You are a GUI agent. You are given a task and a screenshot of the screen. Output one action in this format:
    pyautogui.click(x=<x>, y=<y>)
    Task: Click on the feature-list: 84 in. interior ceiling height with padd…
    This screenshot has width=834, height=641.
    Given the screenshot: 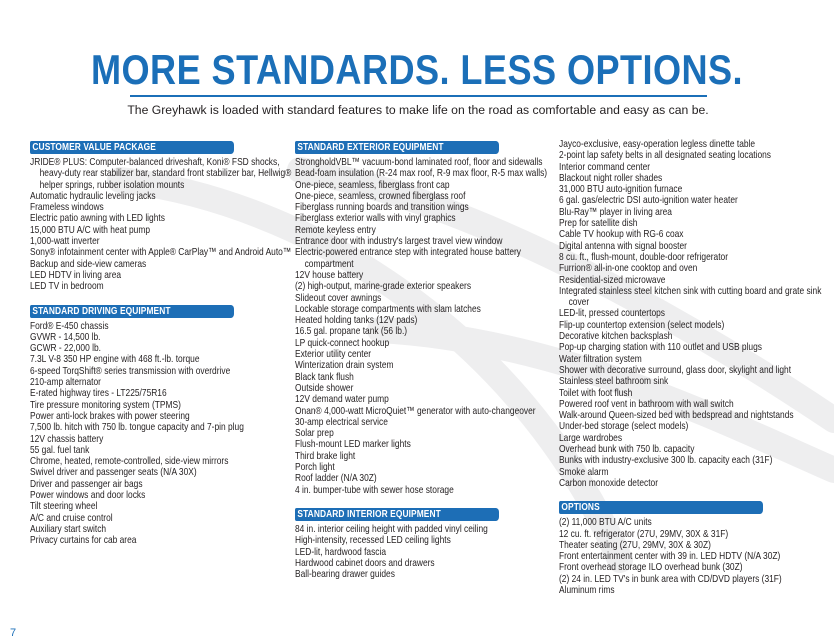 What is the action you would take?
    pyautogui.click(x=427, y=551)
    